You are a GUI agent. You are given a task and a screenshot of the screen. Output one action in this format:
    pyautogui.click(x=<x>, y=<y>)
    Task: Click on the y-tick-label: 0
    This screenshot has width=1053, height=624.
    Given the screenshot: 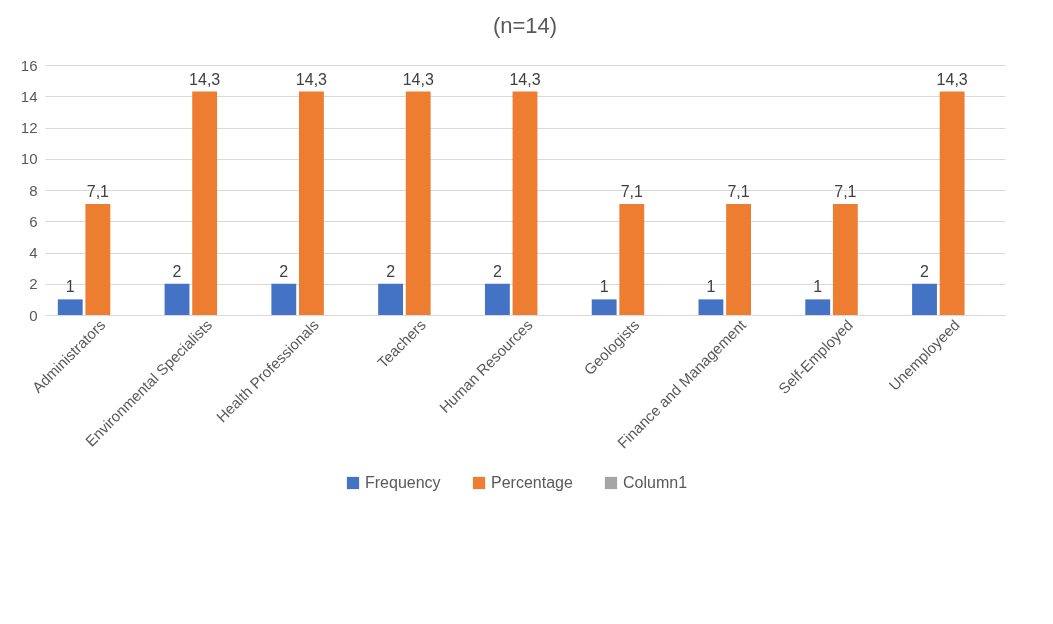 What is the action you would take?
    pyautogui.click(x=33, y=315)
    